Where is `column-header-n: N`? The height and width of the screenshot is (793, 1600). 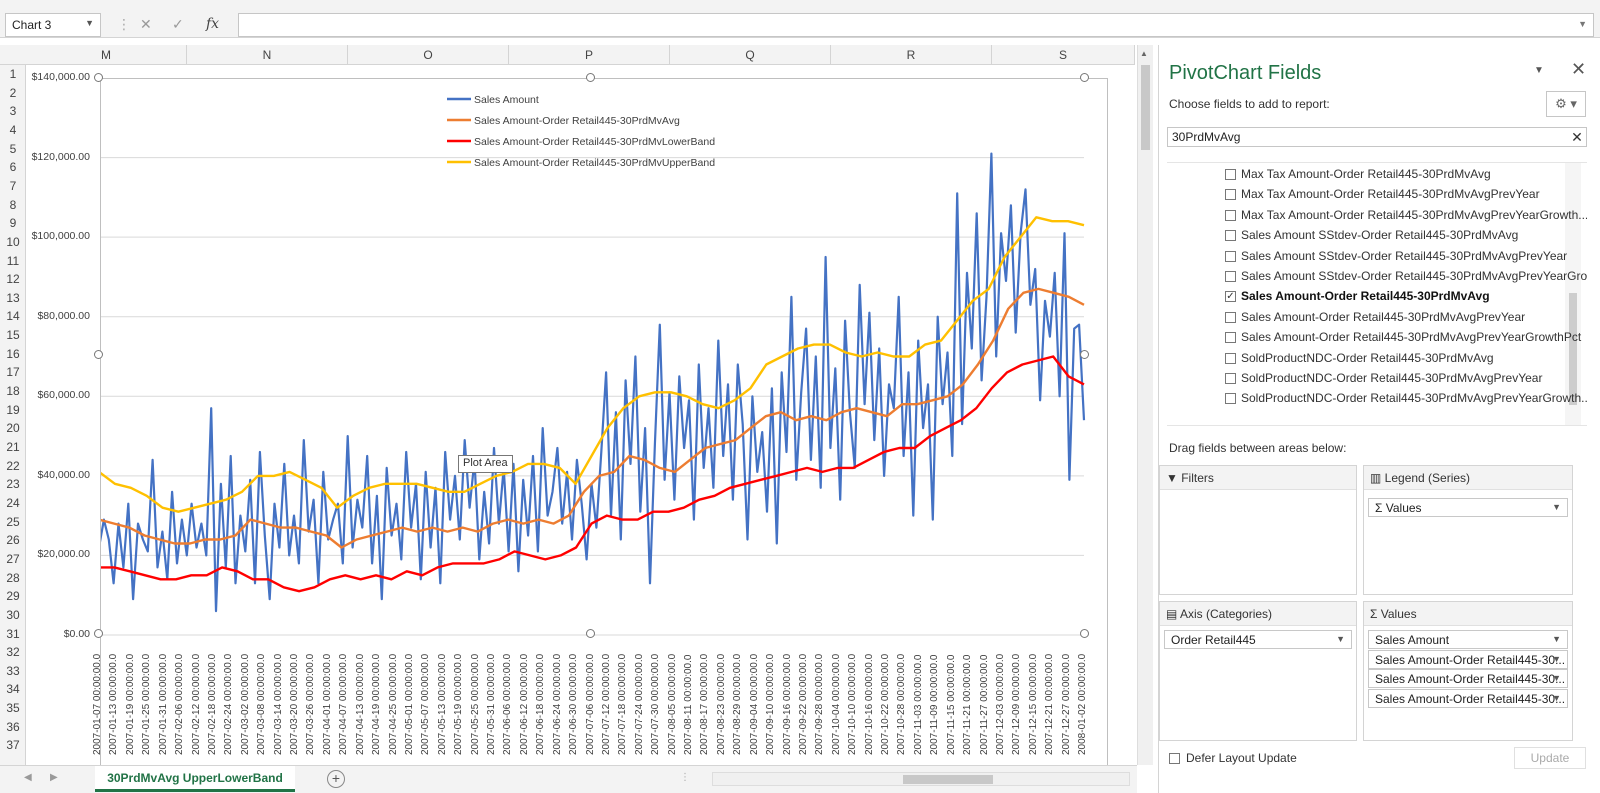 column-header-n: N is located at coordinates (267, 55).